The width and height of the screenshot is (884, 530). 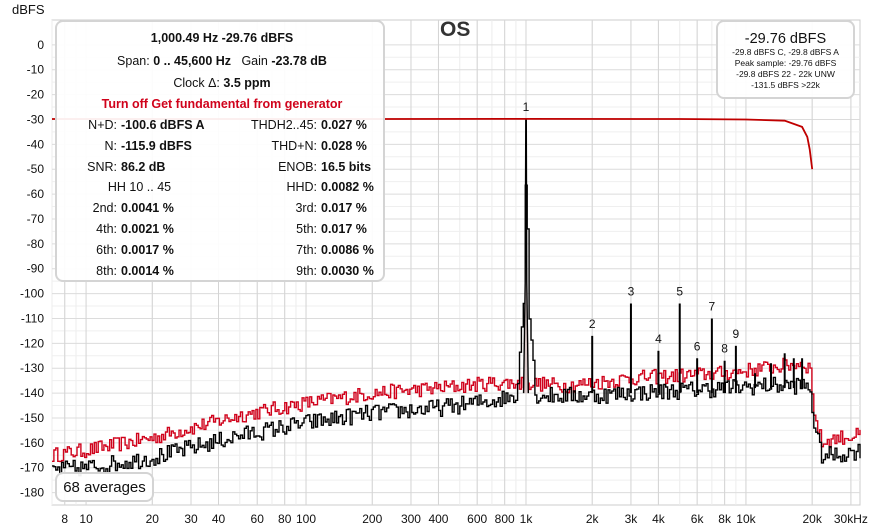 What do you see at coordinates (139, 167) in the screenshot?
I see `stat-left: SNR: 86.2 dB` at bounding box center [139, 167].